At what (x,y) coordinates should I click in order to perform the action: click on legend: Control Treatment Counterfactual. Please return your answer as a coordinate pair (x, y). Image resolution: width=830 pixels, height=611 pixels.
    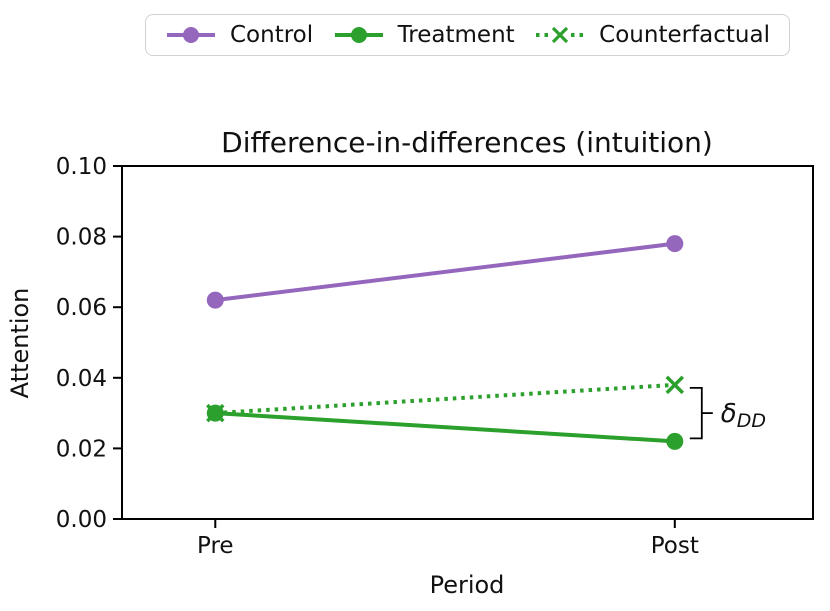
    Looking at the image, I should click on (467, 35).